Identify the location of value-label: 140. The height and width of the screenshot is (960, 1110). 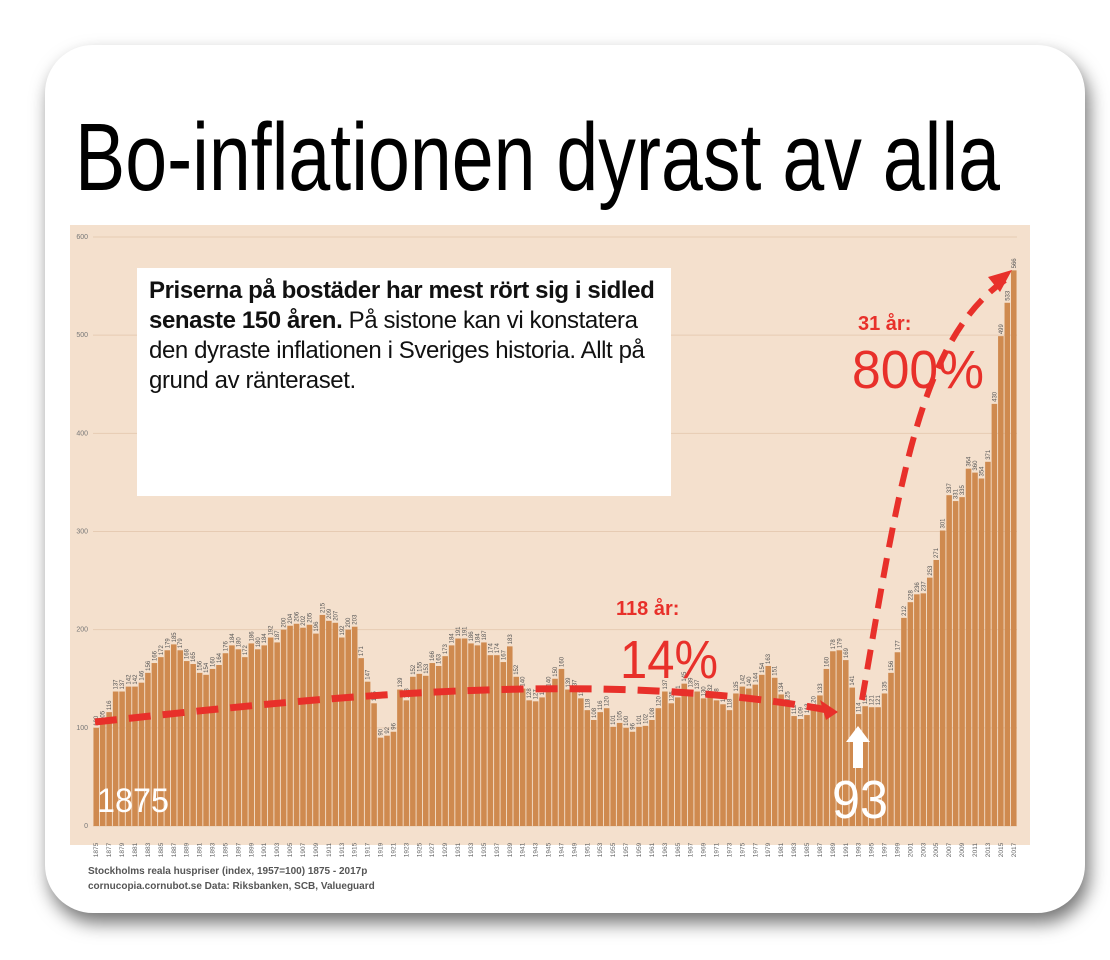
(550, 681).